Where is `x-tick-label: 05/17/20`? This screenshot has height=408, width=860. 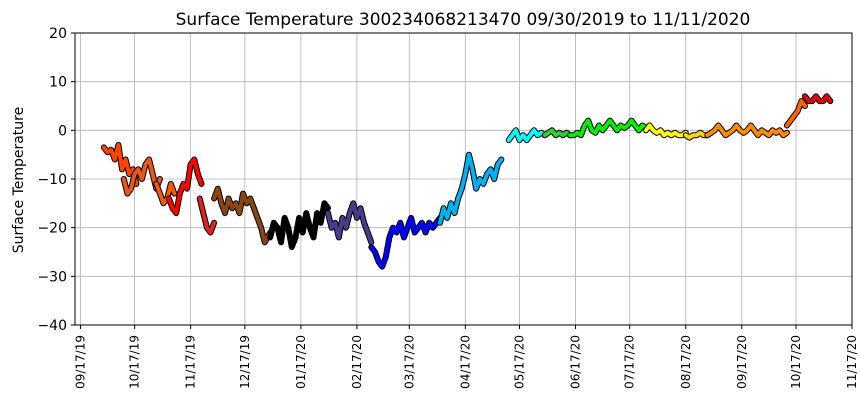 x-tick-label: 05/17/20 is located at coordinates (520, 362).